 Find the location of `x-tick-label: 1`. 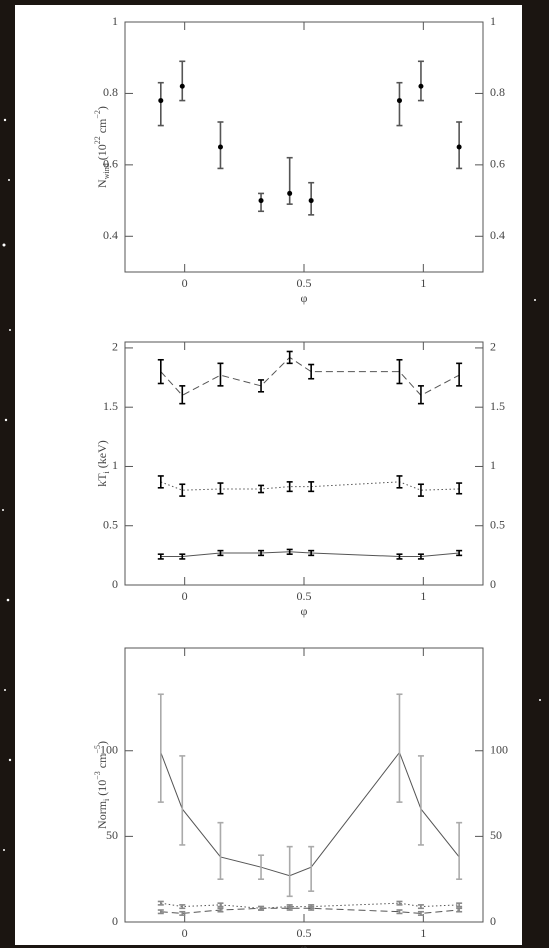

x-tick-label: 1 is located at coordinates (423, 933).